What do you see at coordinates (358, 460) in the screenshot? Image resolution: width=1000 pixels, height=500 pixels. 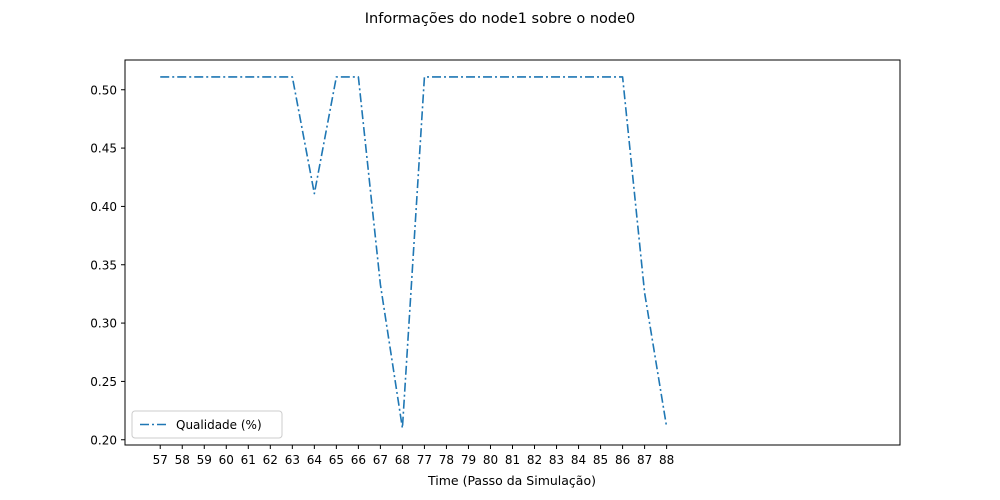 I see `x-tick-label: 66` at bounding box center [358, 460].